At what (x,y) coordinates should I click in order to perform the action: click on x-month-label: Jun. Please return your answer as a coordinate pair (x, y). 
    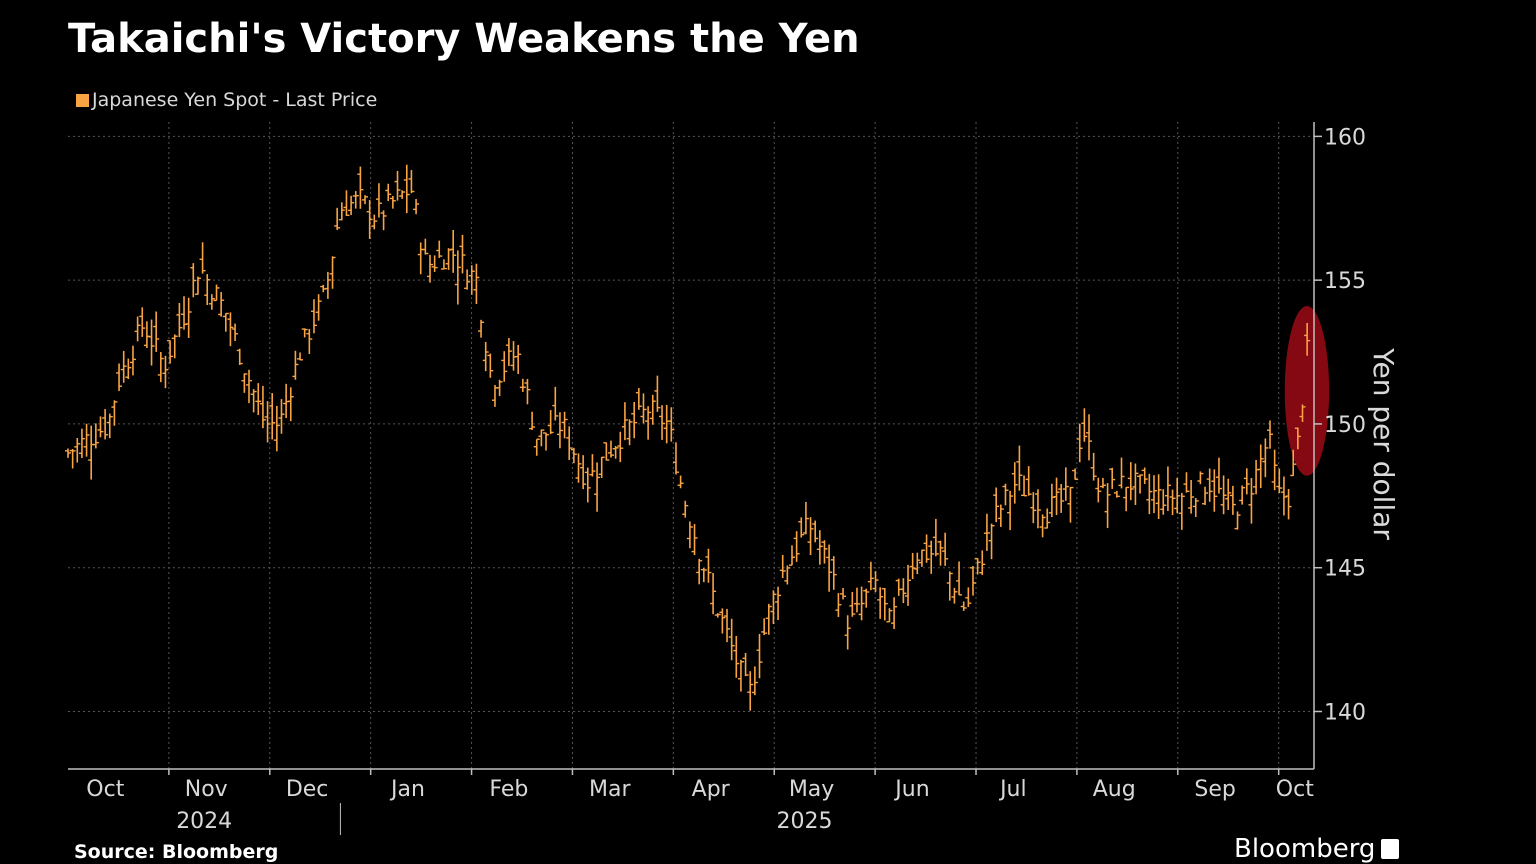
    Looking at the image, I should click on (911, 789).